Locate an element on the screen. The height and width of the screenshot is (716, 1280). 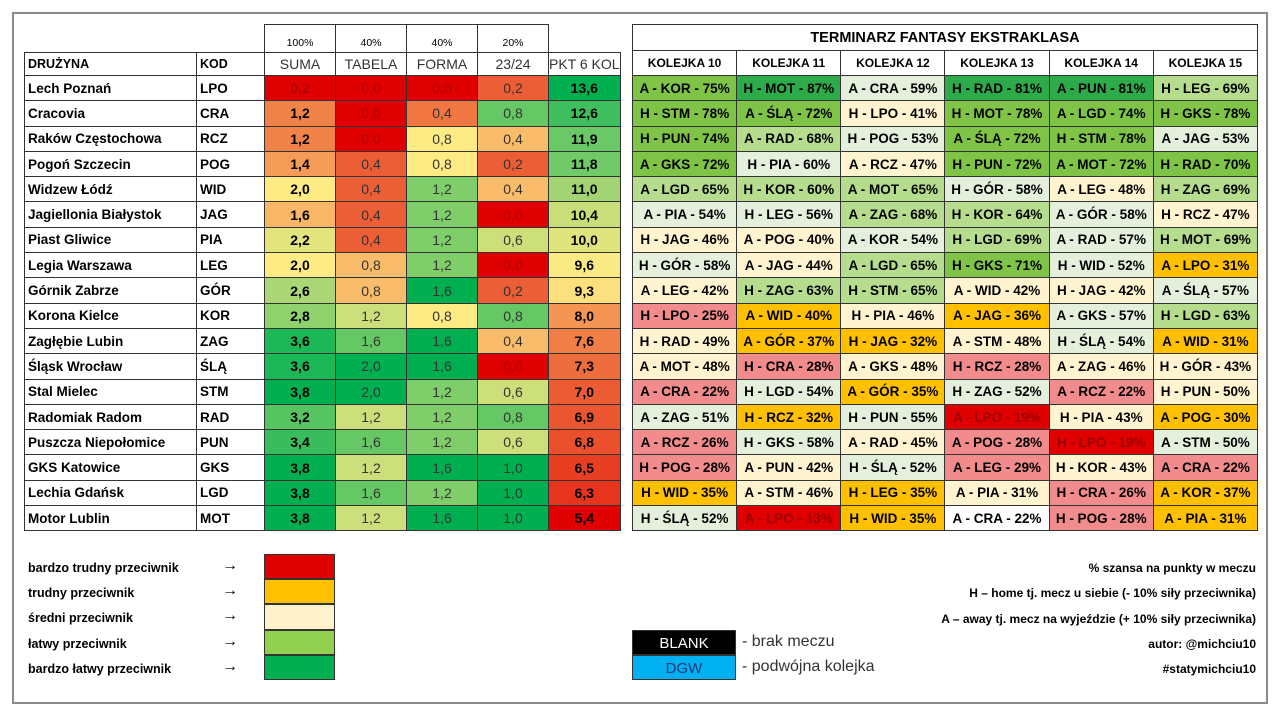
fixture-cell: A - RCZ - 26% is located at coordinates (684, 442).